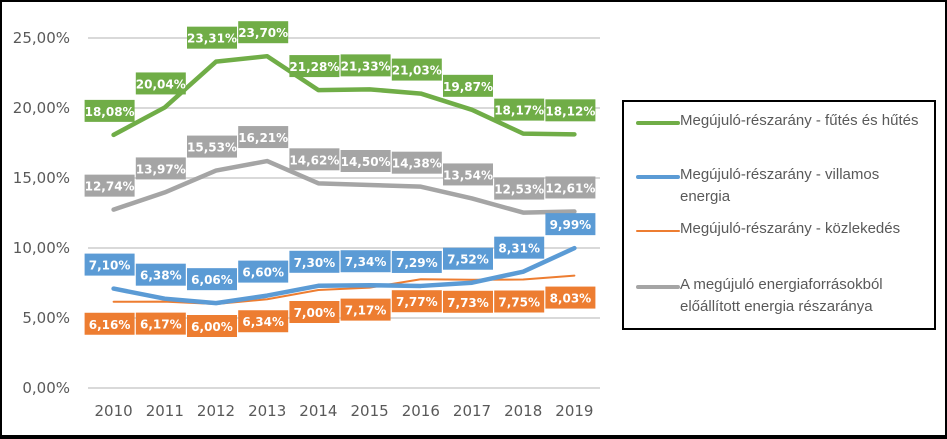 This screenshot has width=947, height=439. Describe the element at coordinates (41, 248) in the screenshot. I see `y-tick-label: 10,00%` at that location.